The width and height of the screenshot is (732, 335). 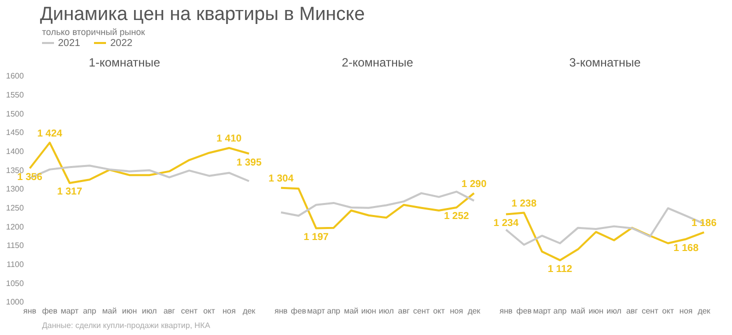 What do you see at coordinates (93, 32) in the screenshot?
I see `text: только вторичный рынок` at bounding box center [93, 32].